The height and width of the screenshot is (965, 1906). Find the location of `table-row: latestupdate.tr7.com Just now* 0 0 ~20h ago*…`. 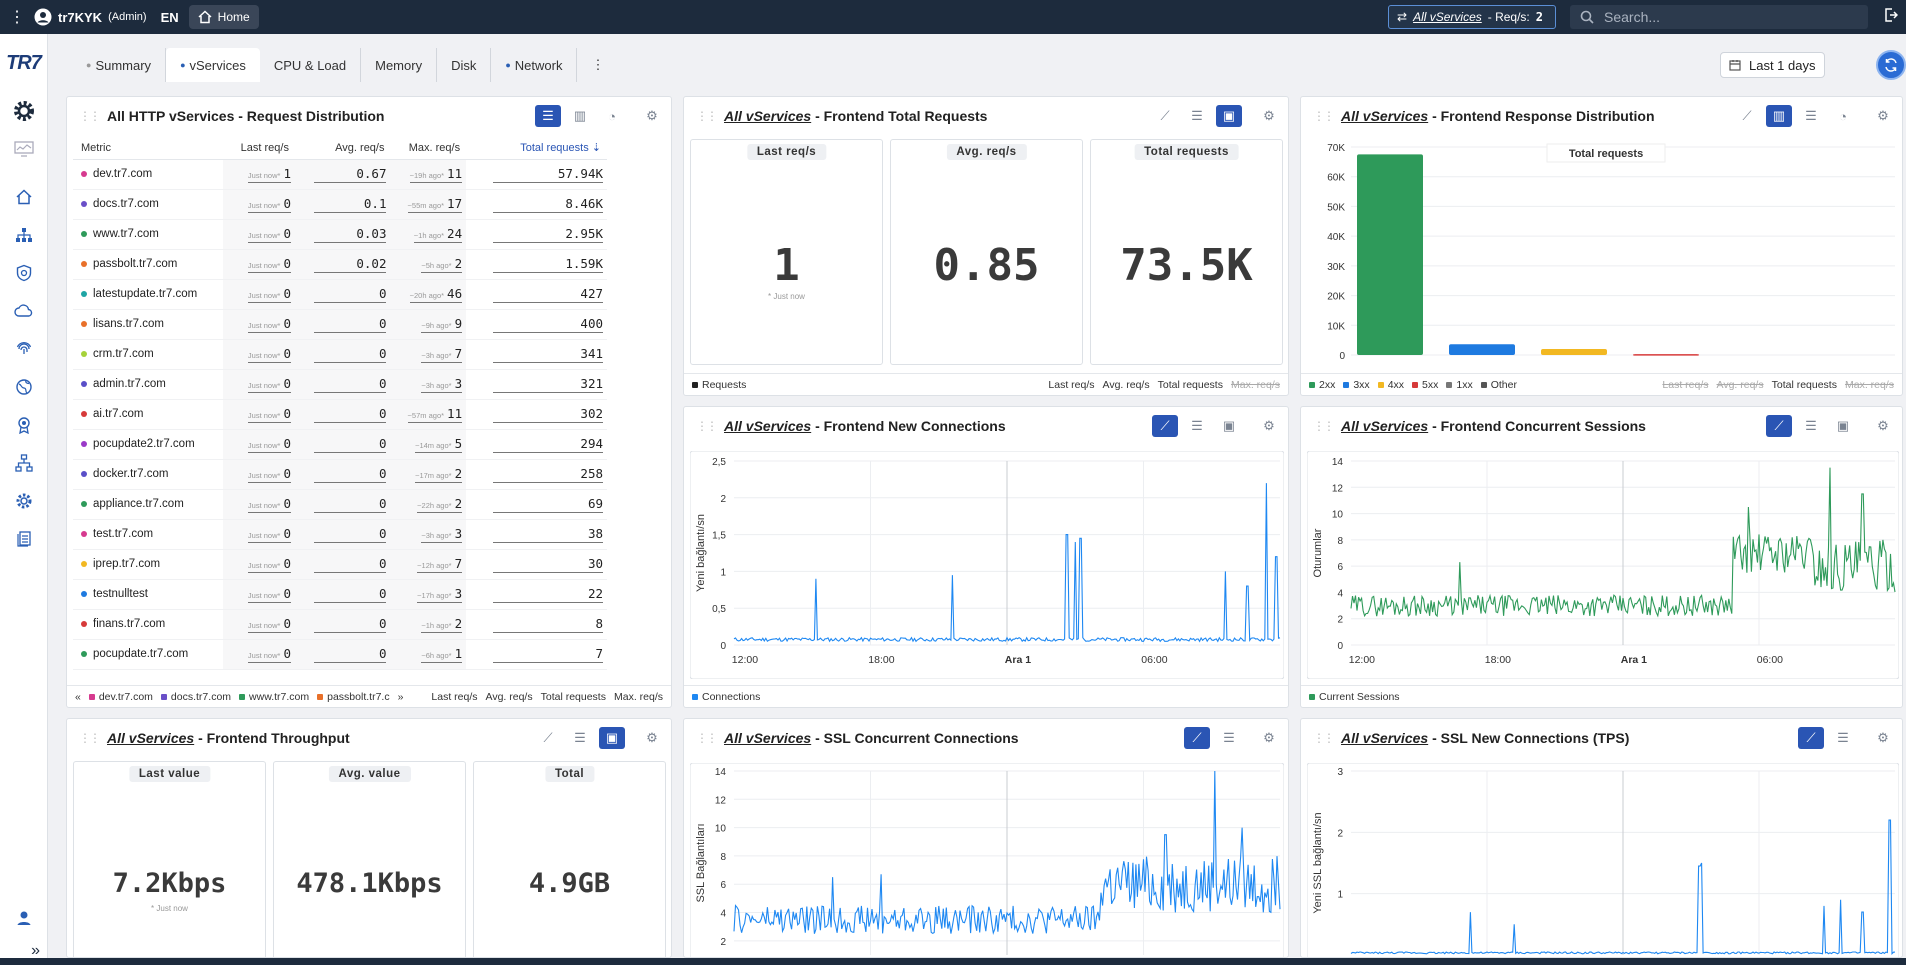

table-row: latestupdate.tr7.com Just now* 0 0 ~20h ago*… is located at coordinates (340, 294).